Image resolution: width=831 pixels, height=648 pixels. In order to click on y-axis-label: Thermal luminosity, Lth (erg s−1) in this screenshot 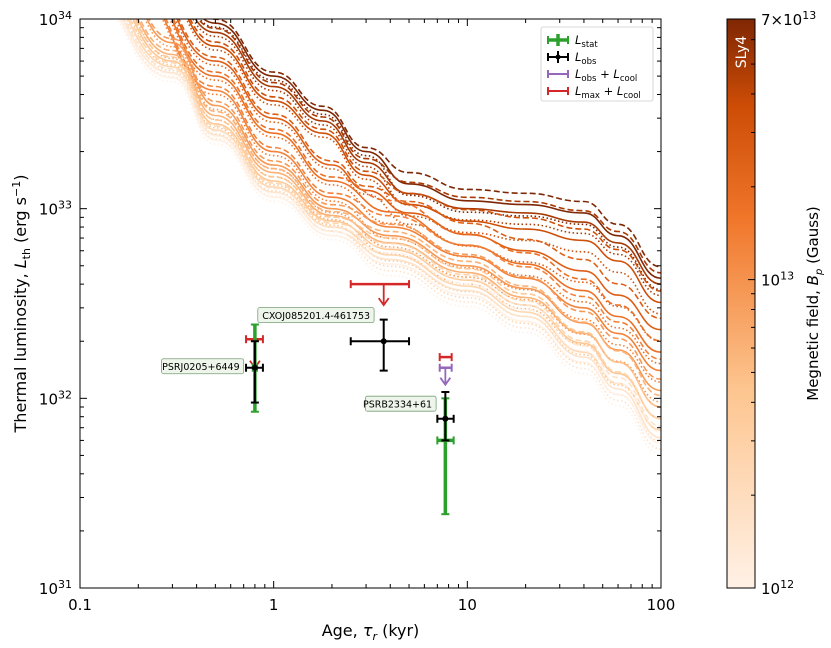, I will do `click(21, 304)`.